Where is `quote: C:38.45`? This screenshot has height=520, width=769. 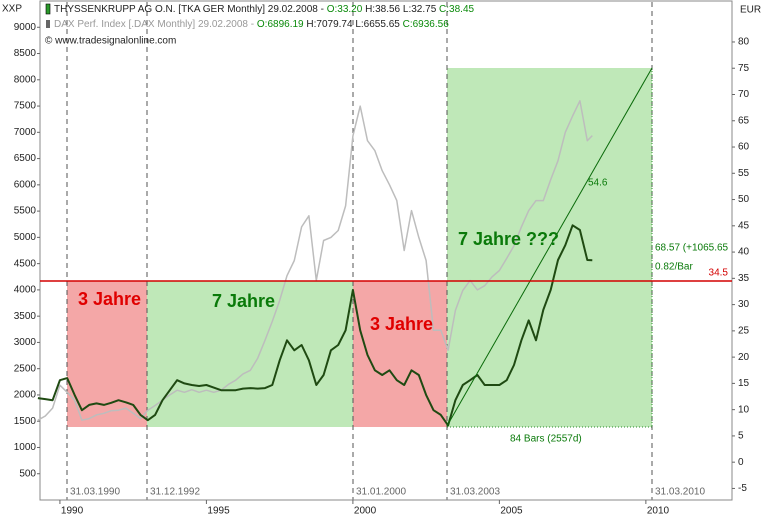 quote: C:38.45 is located at coordinates (456, 9).